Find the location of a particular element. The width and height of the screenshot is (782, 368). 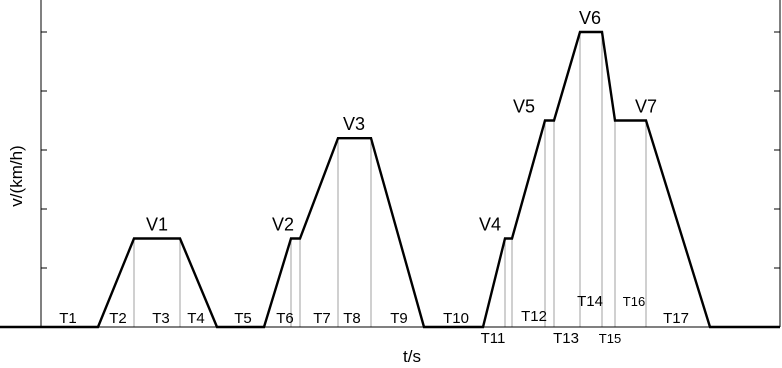

time-label-3: T3 is located at coordinates (161, 318).